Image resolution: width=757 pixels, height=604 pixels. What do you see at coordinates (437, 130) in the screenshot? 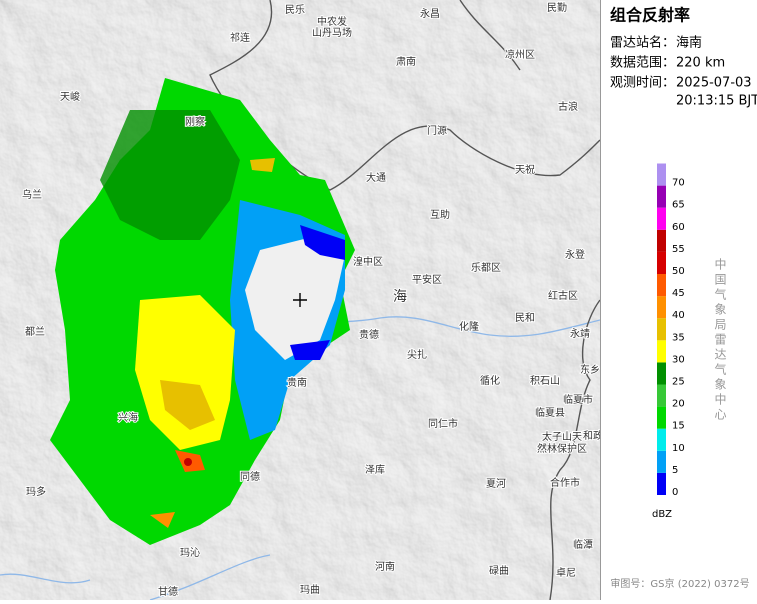
I see `place-label: 门源` at bounding box center [437, 130].